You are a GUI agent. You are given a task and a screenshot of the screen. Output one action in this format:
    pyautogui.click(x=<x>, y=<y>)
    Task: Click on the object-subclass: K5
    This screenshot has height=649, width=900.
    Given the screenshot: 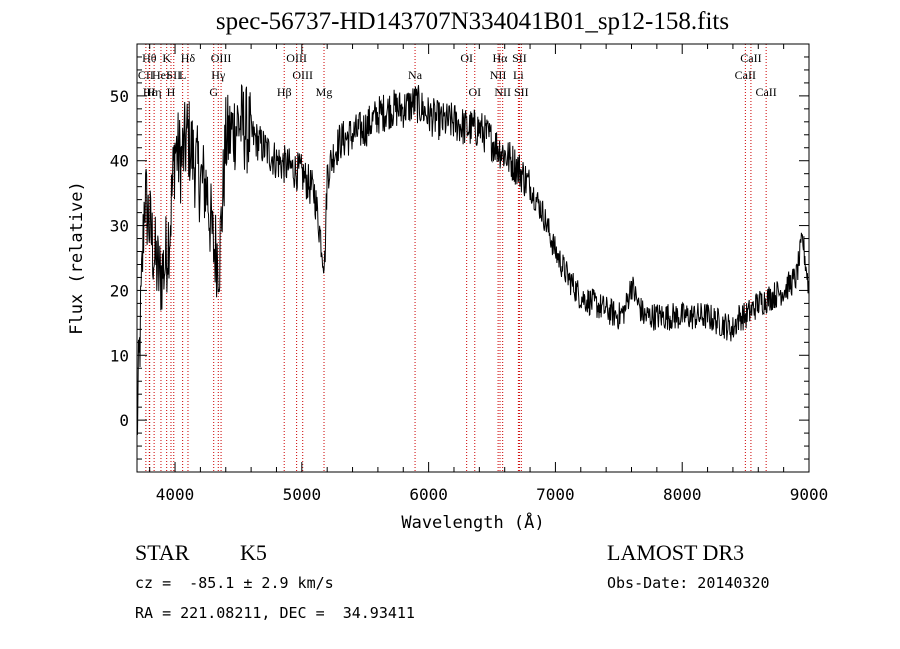 What is the action you would take?
    pyautogui.click(x=253, y=552)
    